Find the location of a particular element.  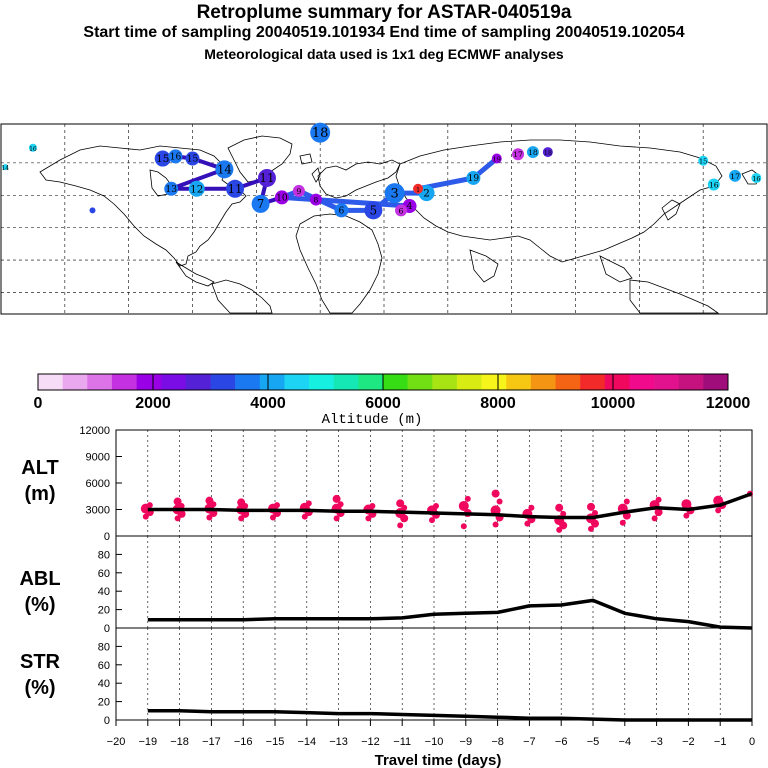

x-tick-label: −11 is located at coordinates (402, 742).